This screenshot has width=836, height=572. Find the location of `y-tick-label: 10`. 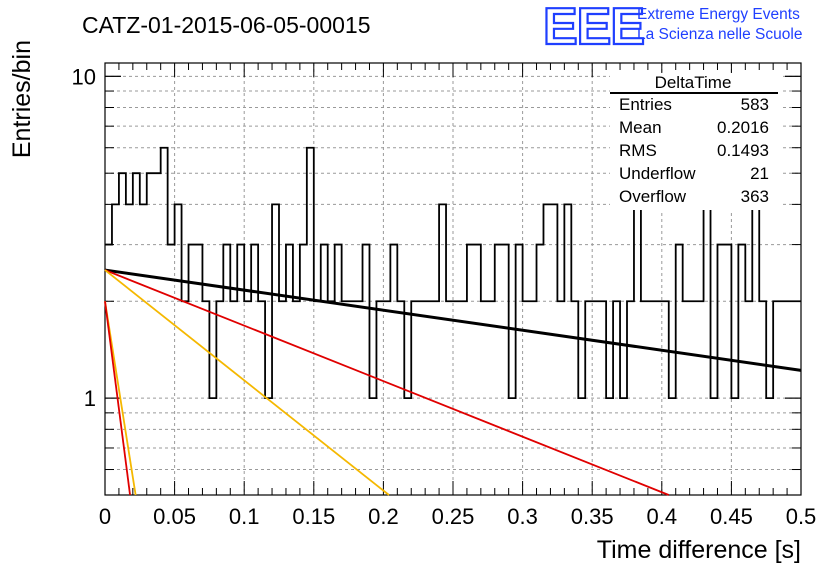

y-tick-label: 10 is located at coordinates (84, 76).